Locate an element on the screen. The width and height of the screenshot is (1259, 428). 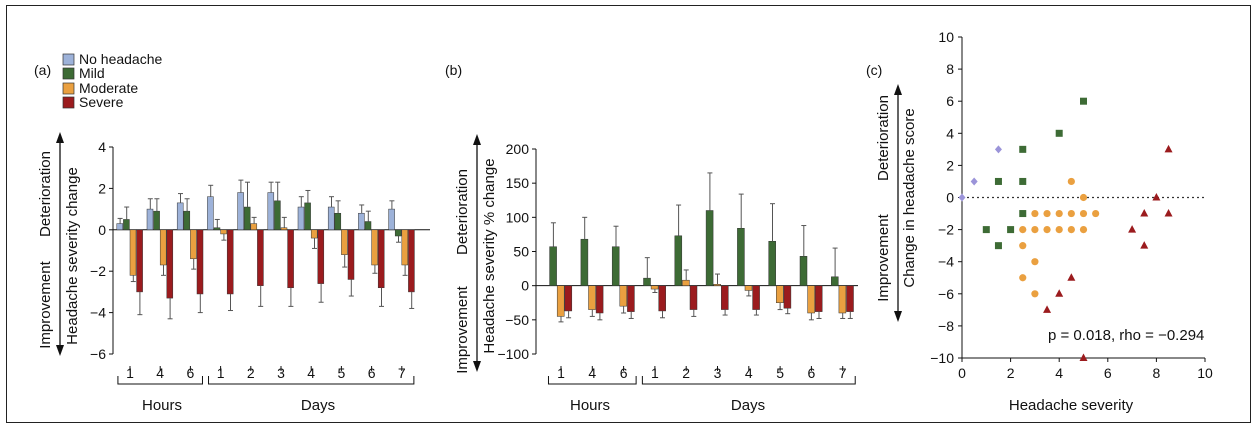
legend-swatch-moderate is located at coordinates (68, 88).